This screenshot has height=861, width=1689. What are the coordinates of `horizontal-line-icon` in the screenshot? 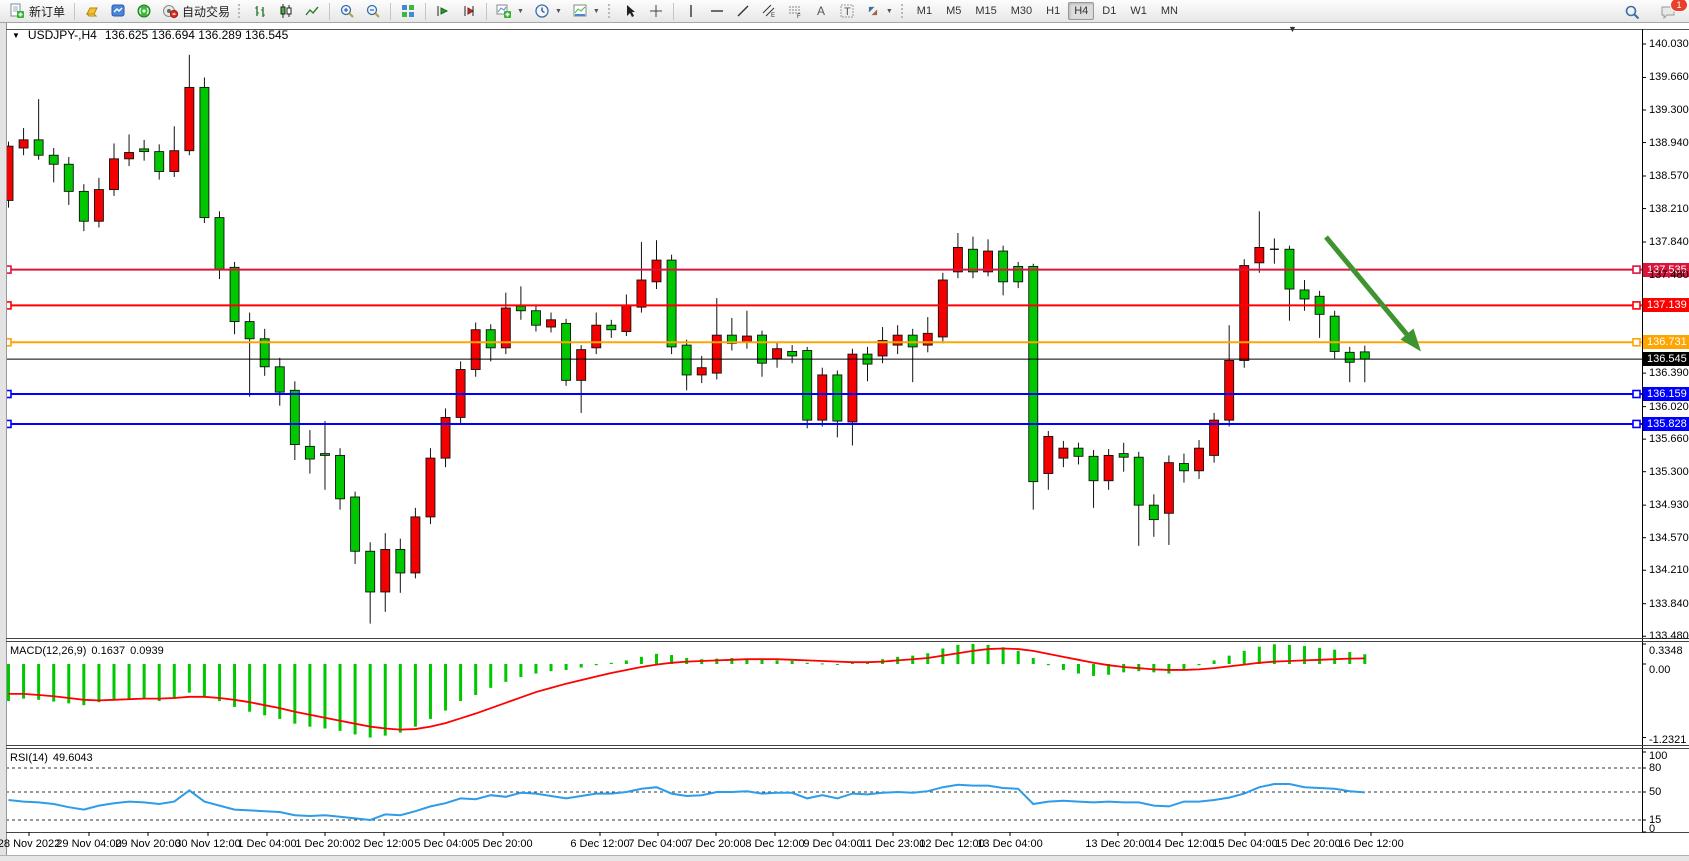 It's located at (717, 11).